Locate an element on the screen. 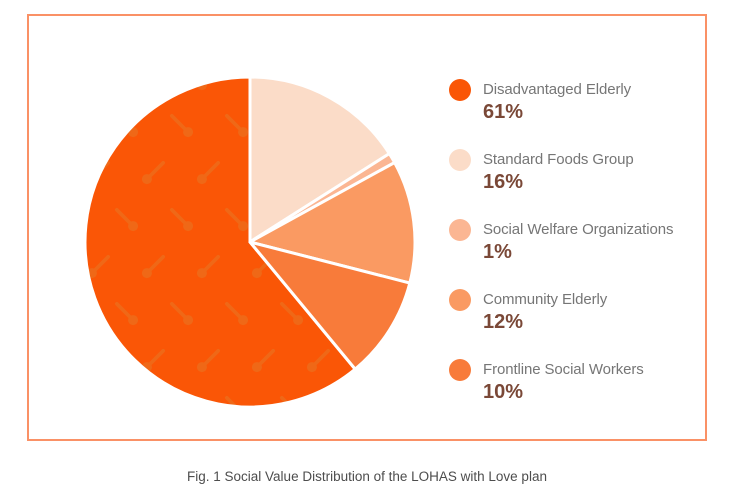 Image resolution: width=750 pixels, height=503 pixels. legend-label: Disadvantaged Elderly is located at coordinates (557, 89).